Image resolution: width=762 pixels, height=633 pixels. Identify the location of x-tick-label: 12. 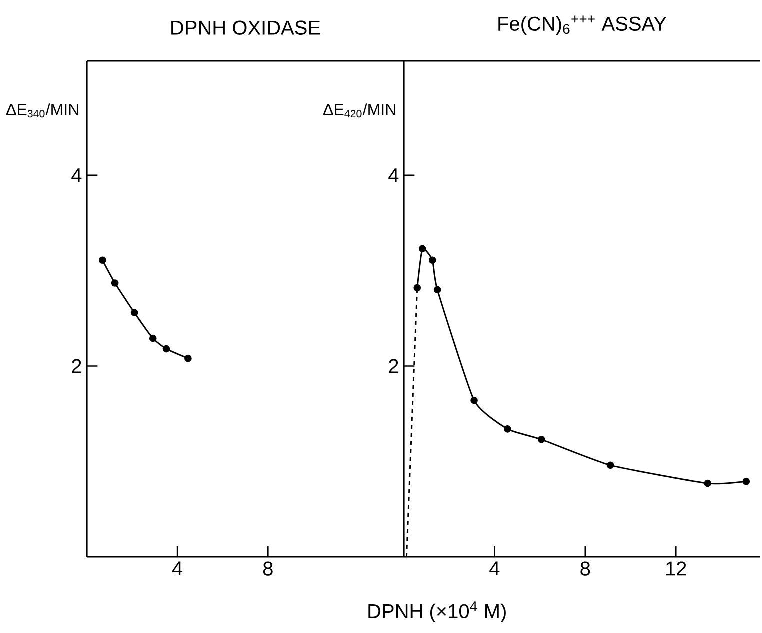
(676, 569).